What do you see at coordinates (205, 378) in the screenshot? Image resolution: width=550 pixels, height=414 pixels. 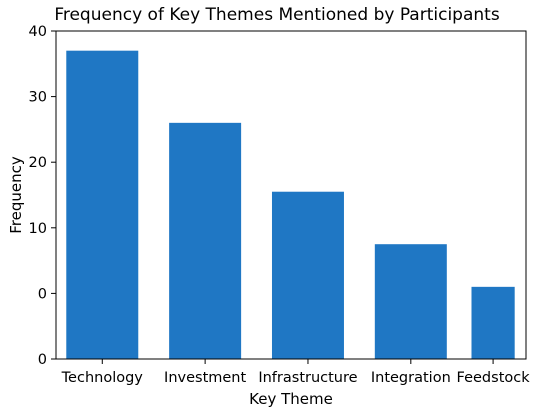 I see `x-tick-label: Investment` at bounding box center [205, 378].